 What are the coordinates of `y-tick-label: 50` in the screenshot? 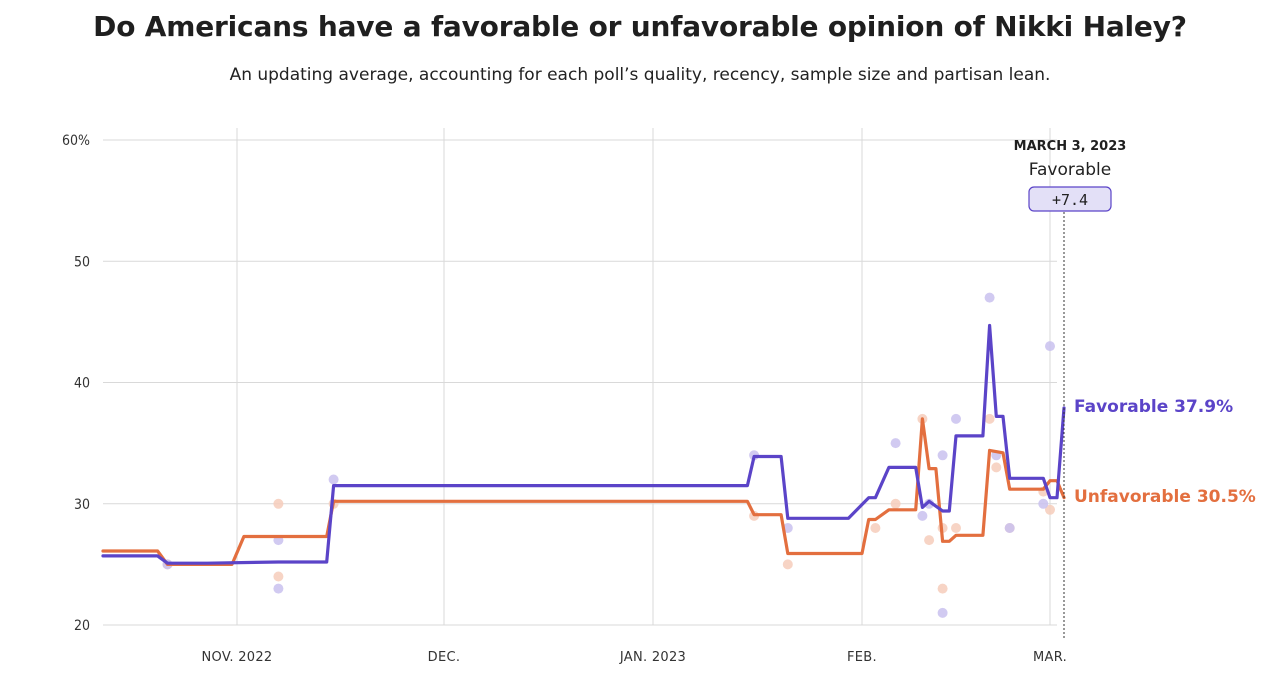 It's located at (82, 262).